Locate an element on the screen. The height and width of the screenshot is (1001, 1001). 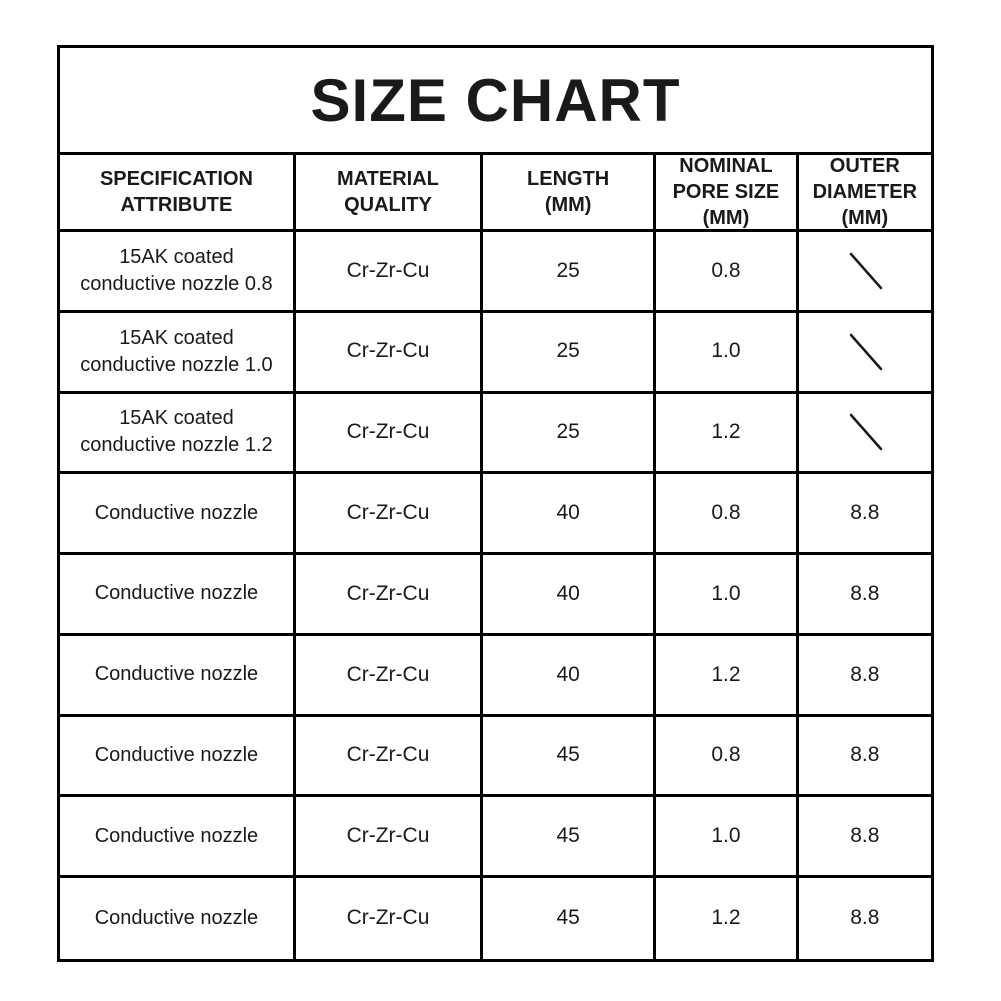
column-header-specification-attribute: SPECIFICATION ATTRIBUTE is located at coordinates (178, 193).